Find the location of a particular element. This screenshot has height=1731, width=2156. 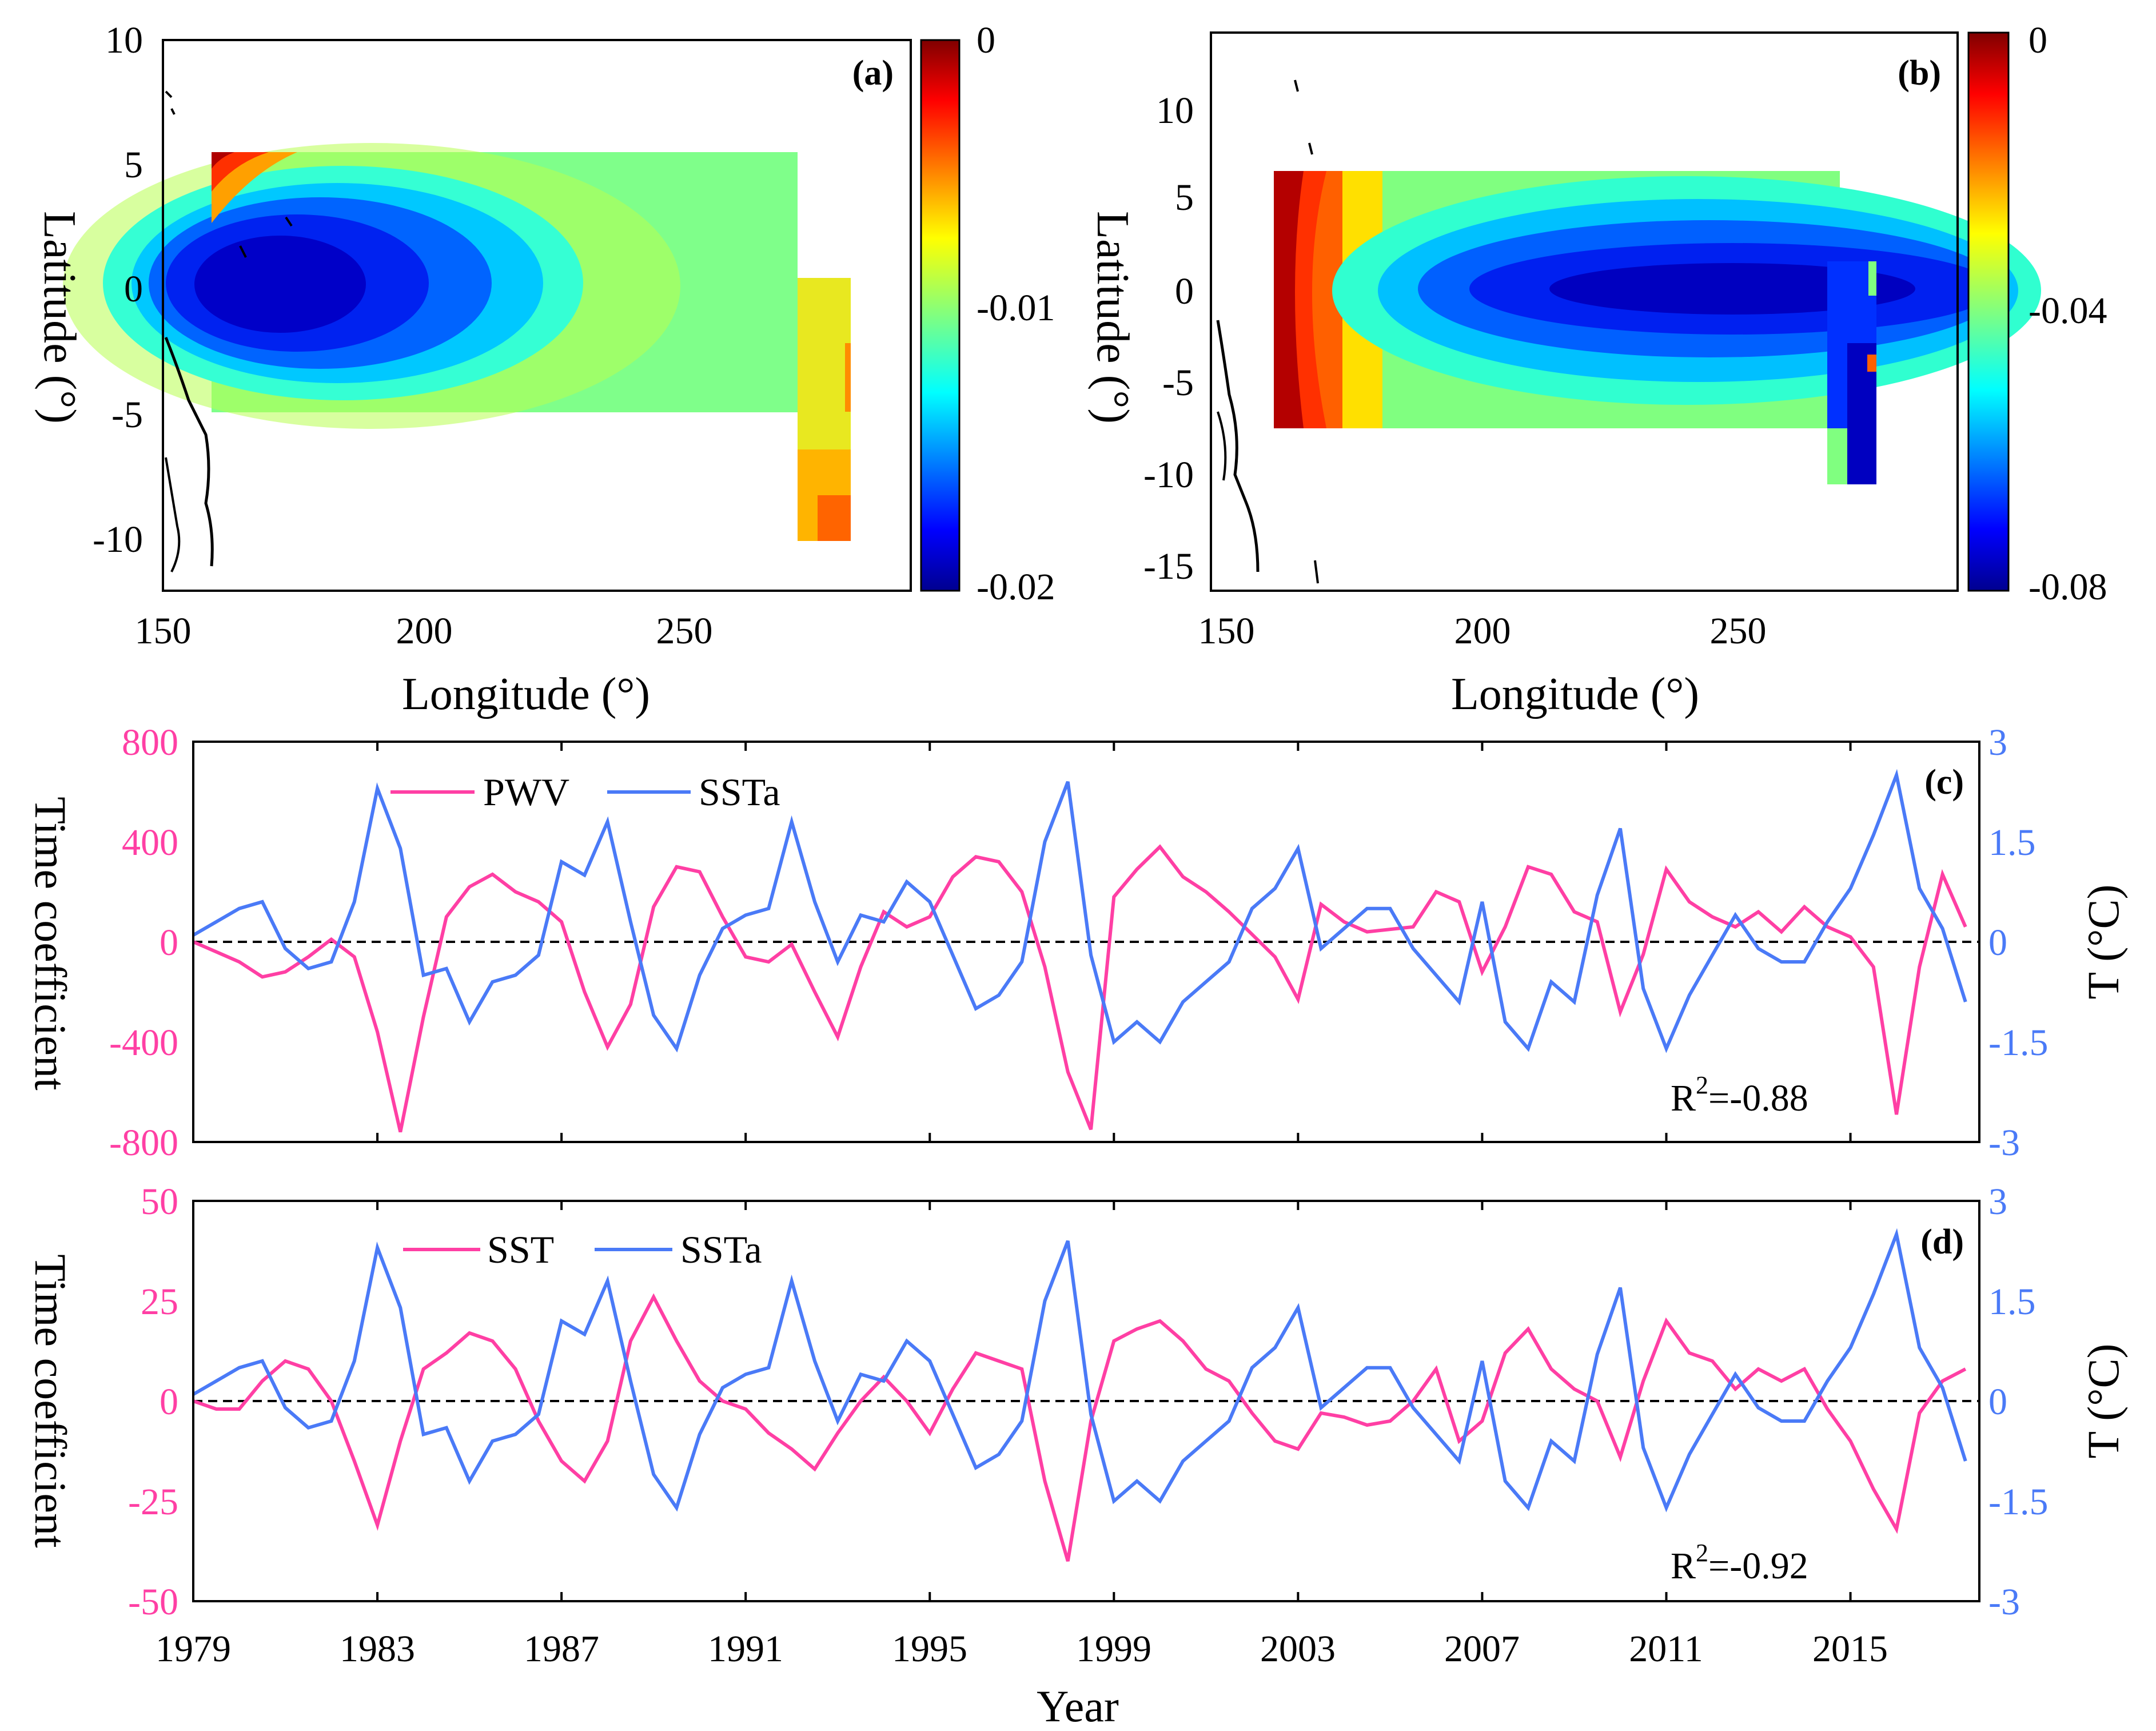

panel-a-ytick: 10 is located at coordinates (124, 40).